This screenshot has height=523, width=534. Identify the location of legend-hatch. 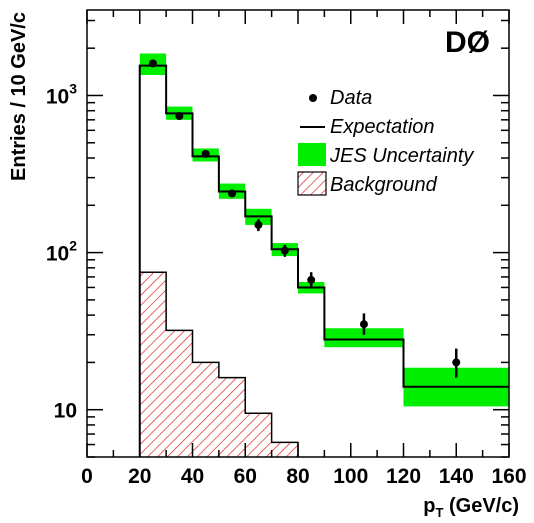
(312, 183).